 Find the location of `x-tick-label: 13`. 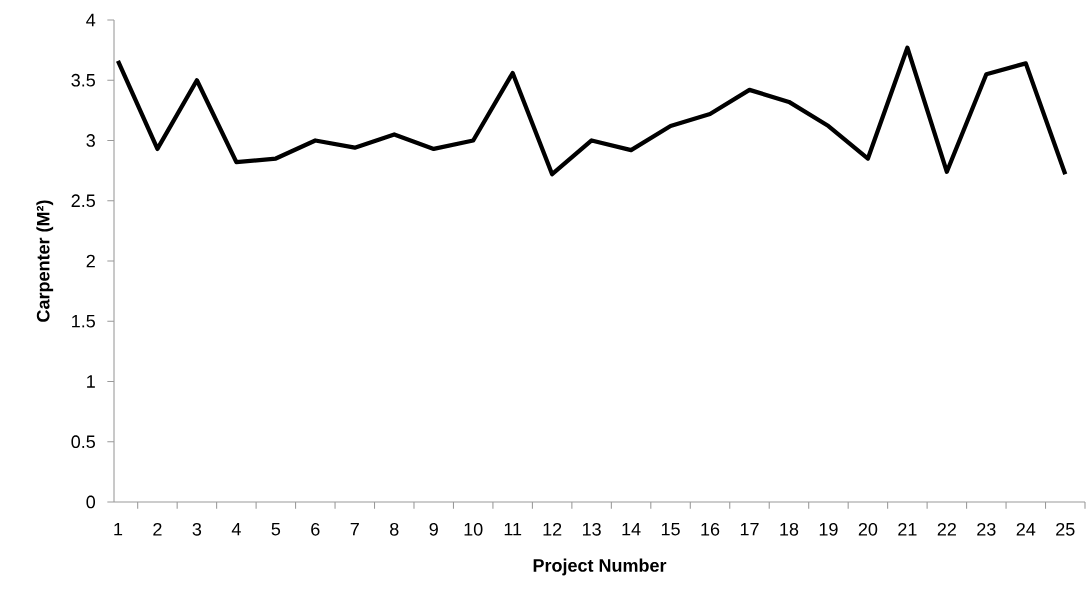

x-tick-label: 13 is located at coordinates (591, 529).